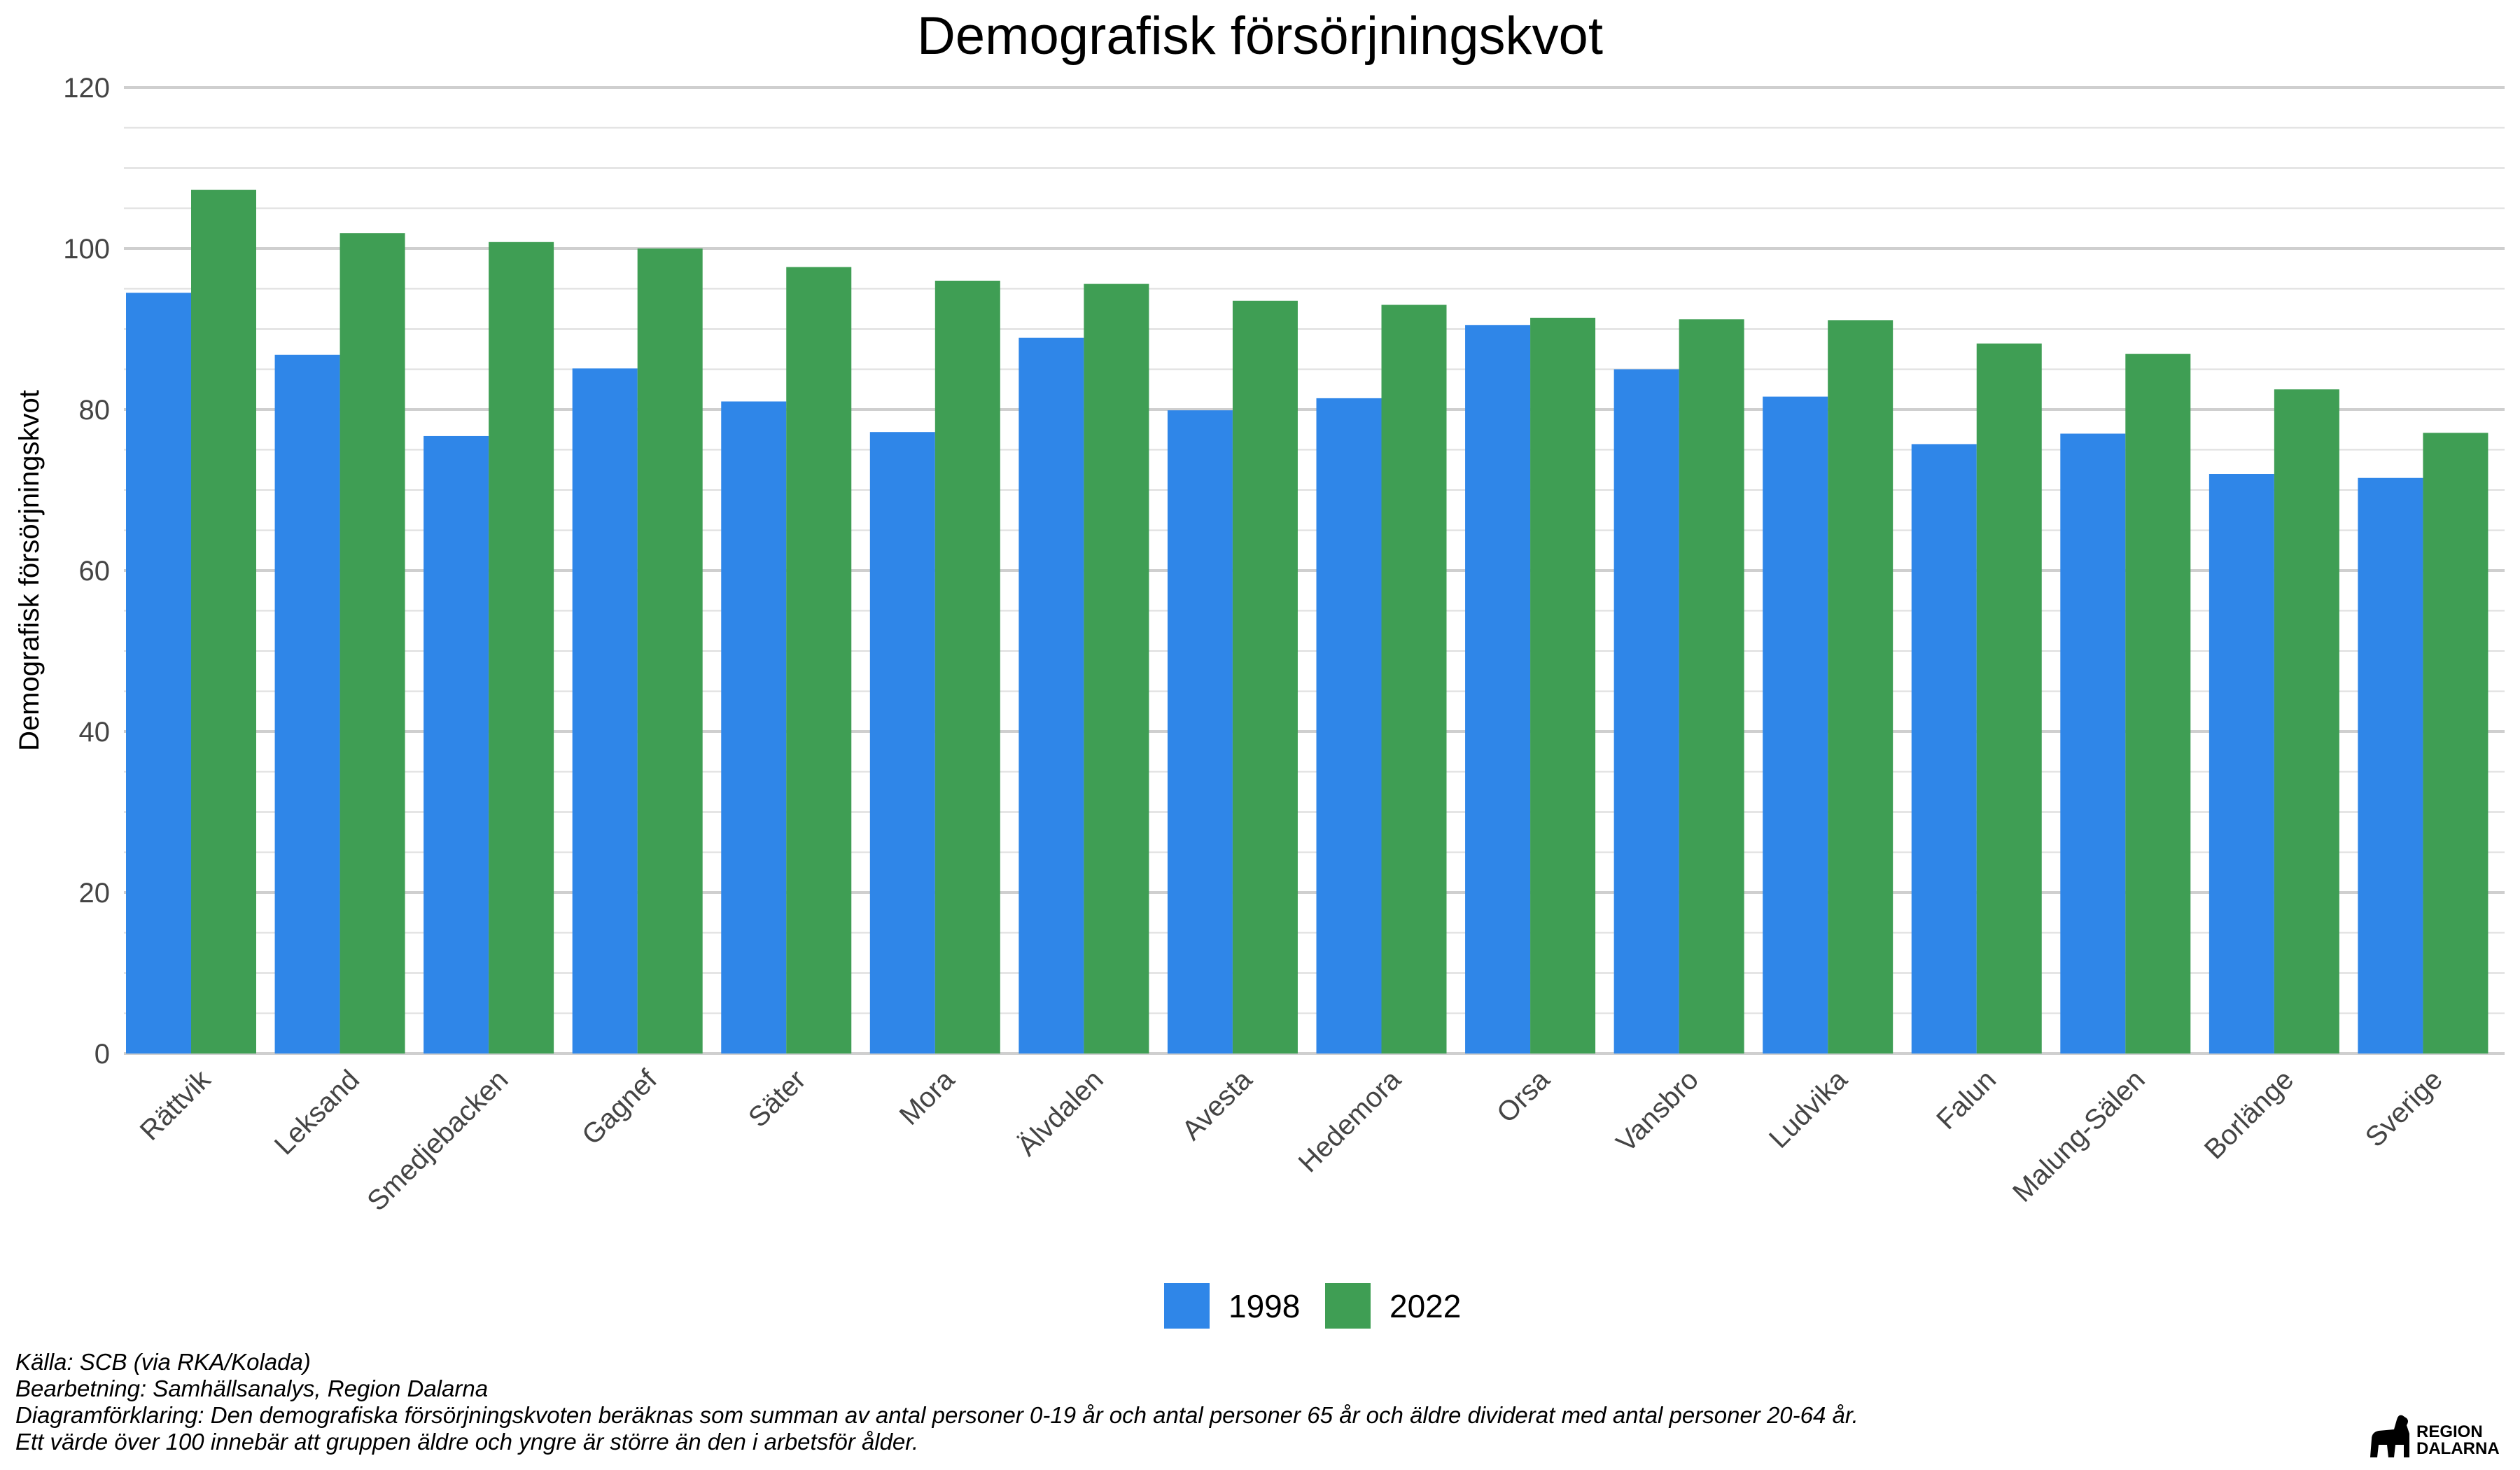  I want to click on y-tick-label: 60, so click(95, 571).